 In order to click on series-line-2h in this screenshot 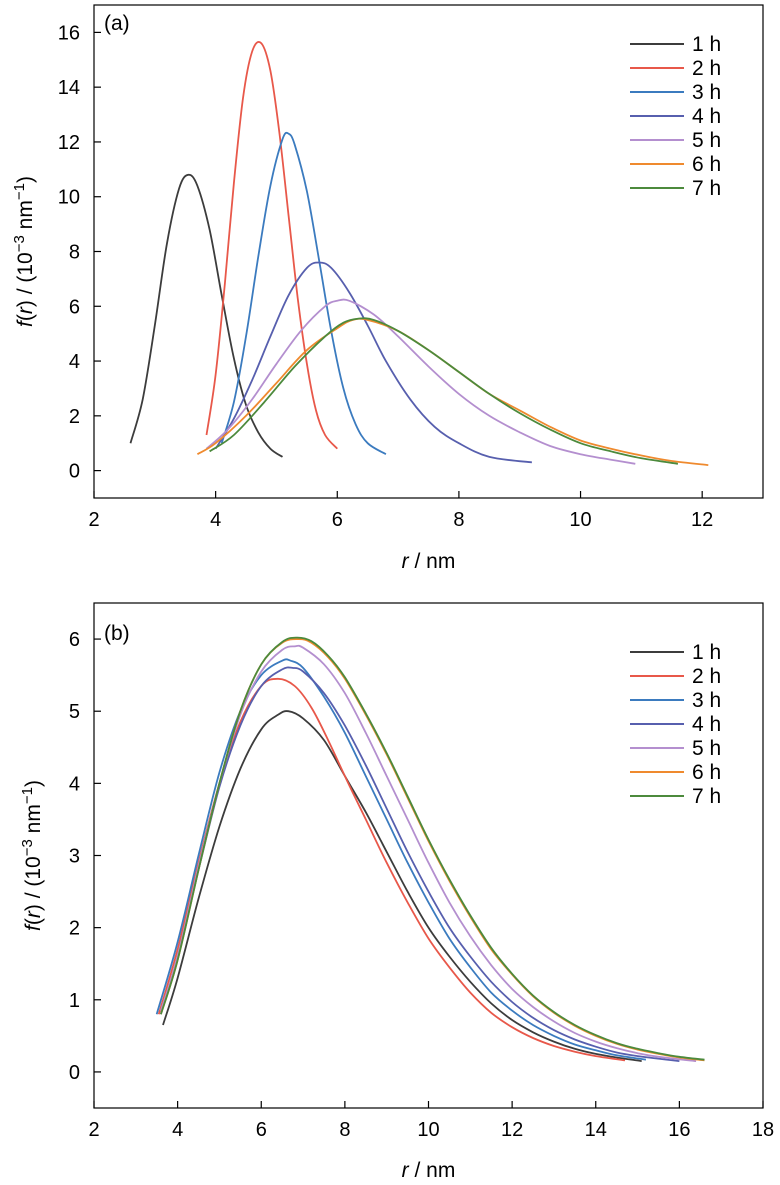, I will do `click(271, 245)`.